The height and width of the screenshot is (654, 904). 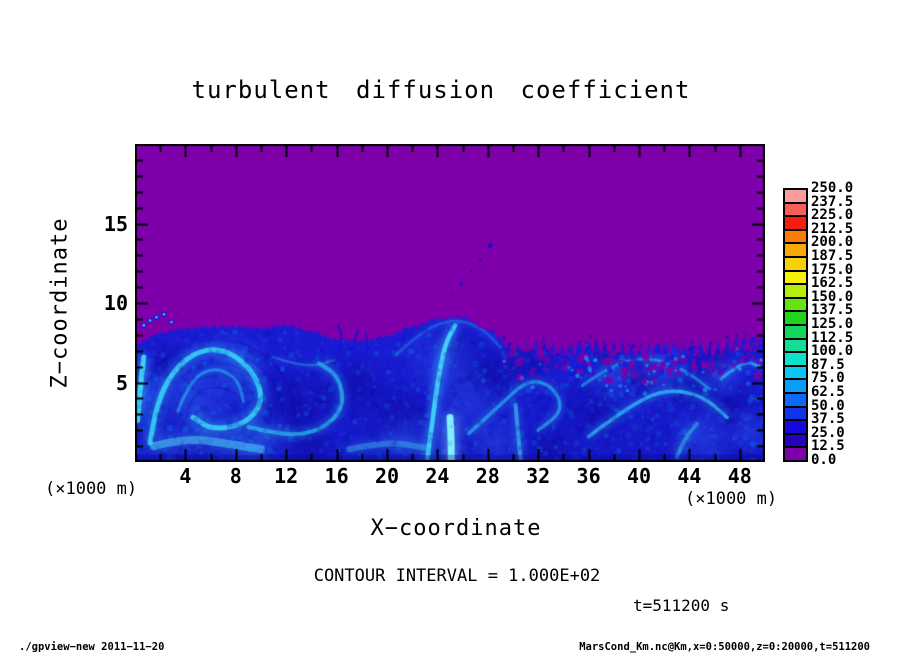 What do you see at coordinates (487, 476) in the screenshot?
I see `x-tick-label: 28` at bounding box center [487, 476].